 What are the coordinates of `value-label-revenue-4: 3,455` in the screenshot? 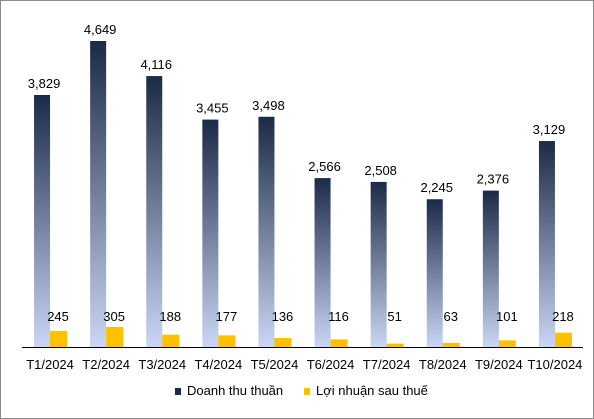 It's located at (212, 108).